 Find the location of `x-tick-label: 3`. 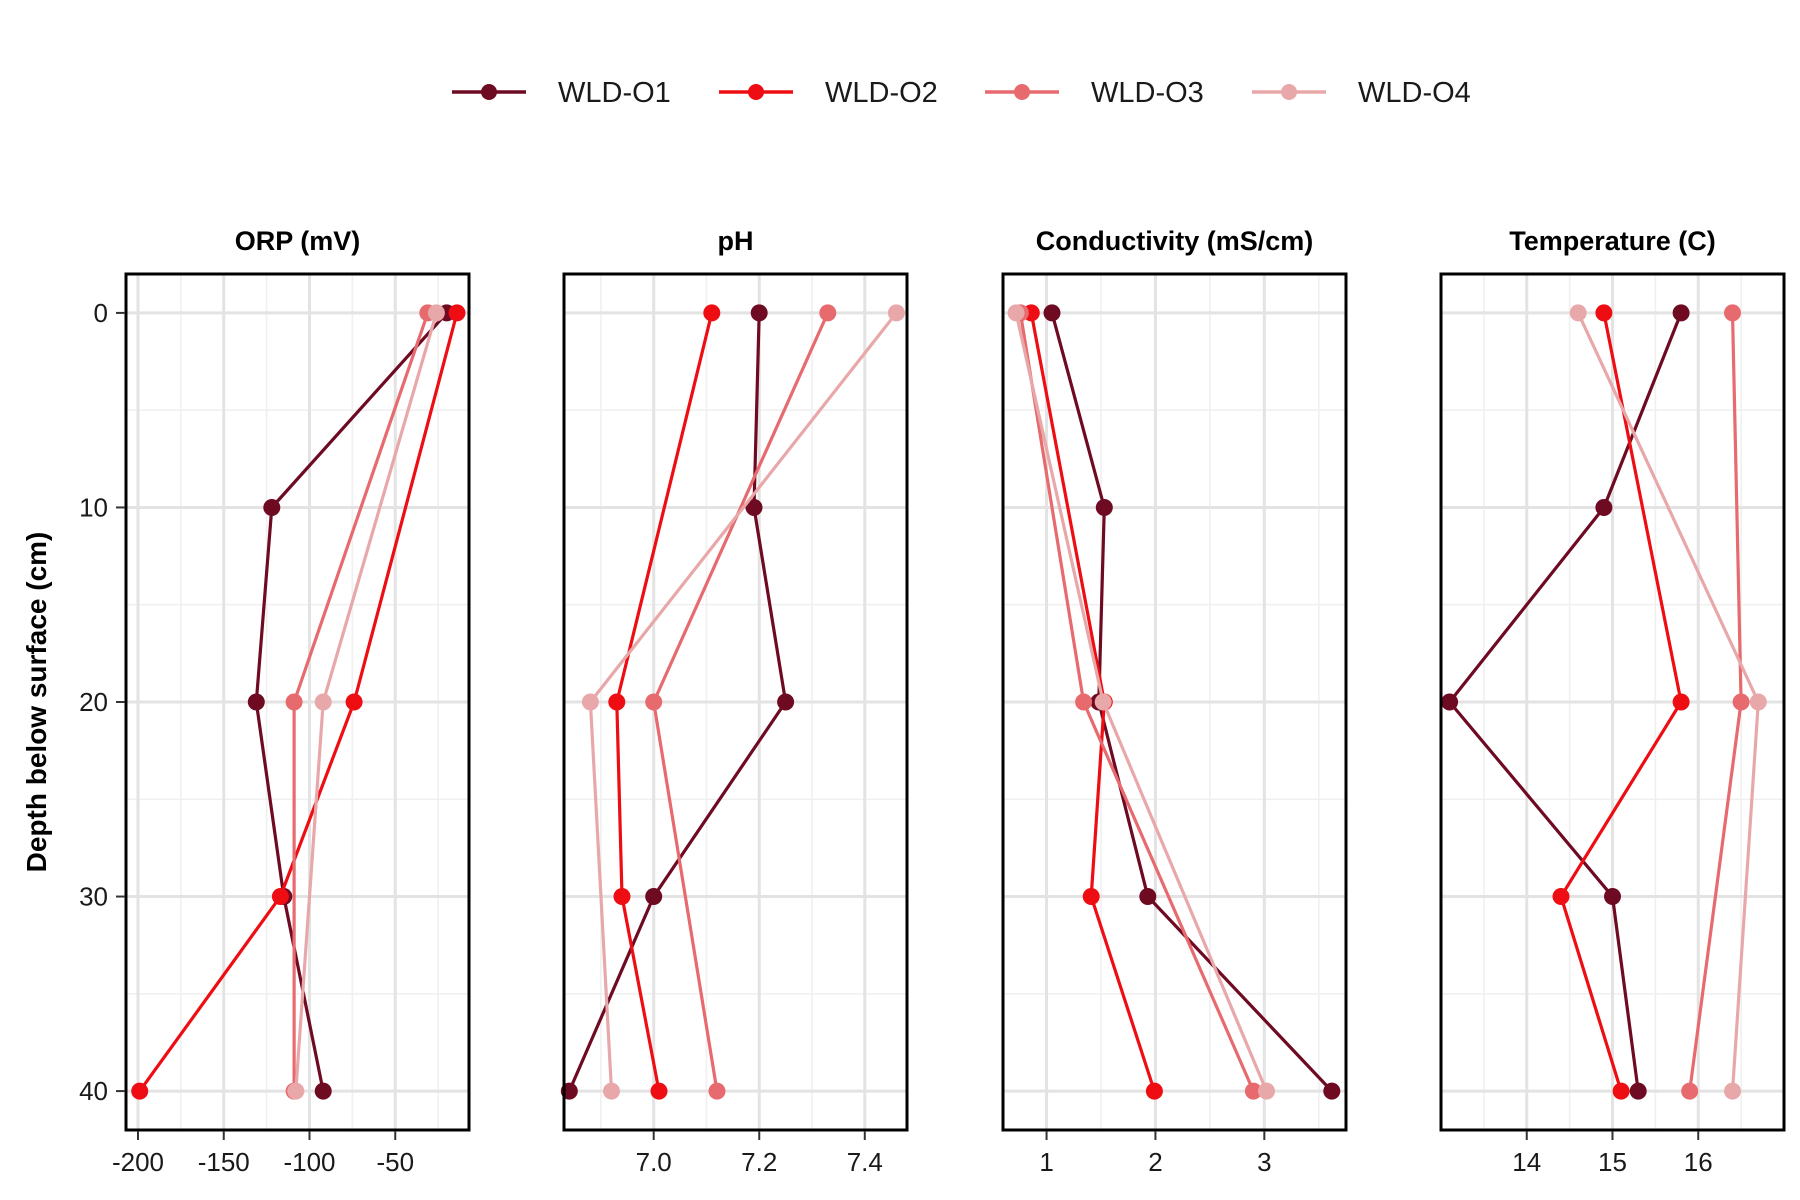

x-tick-label: 3 is located at coordinates (1264, 1162).